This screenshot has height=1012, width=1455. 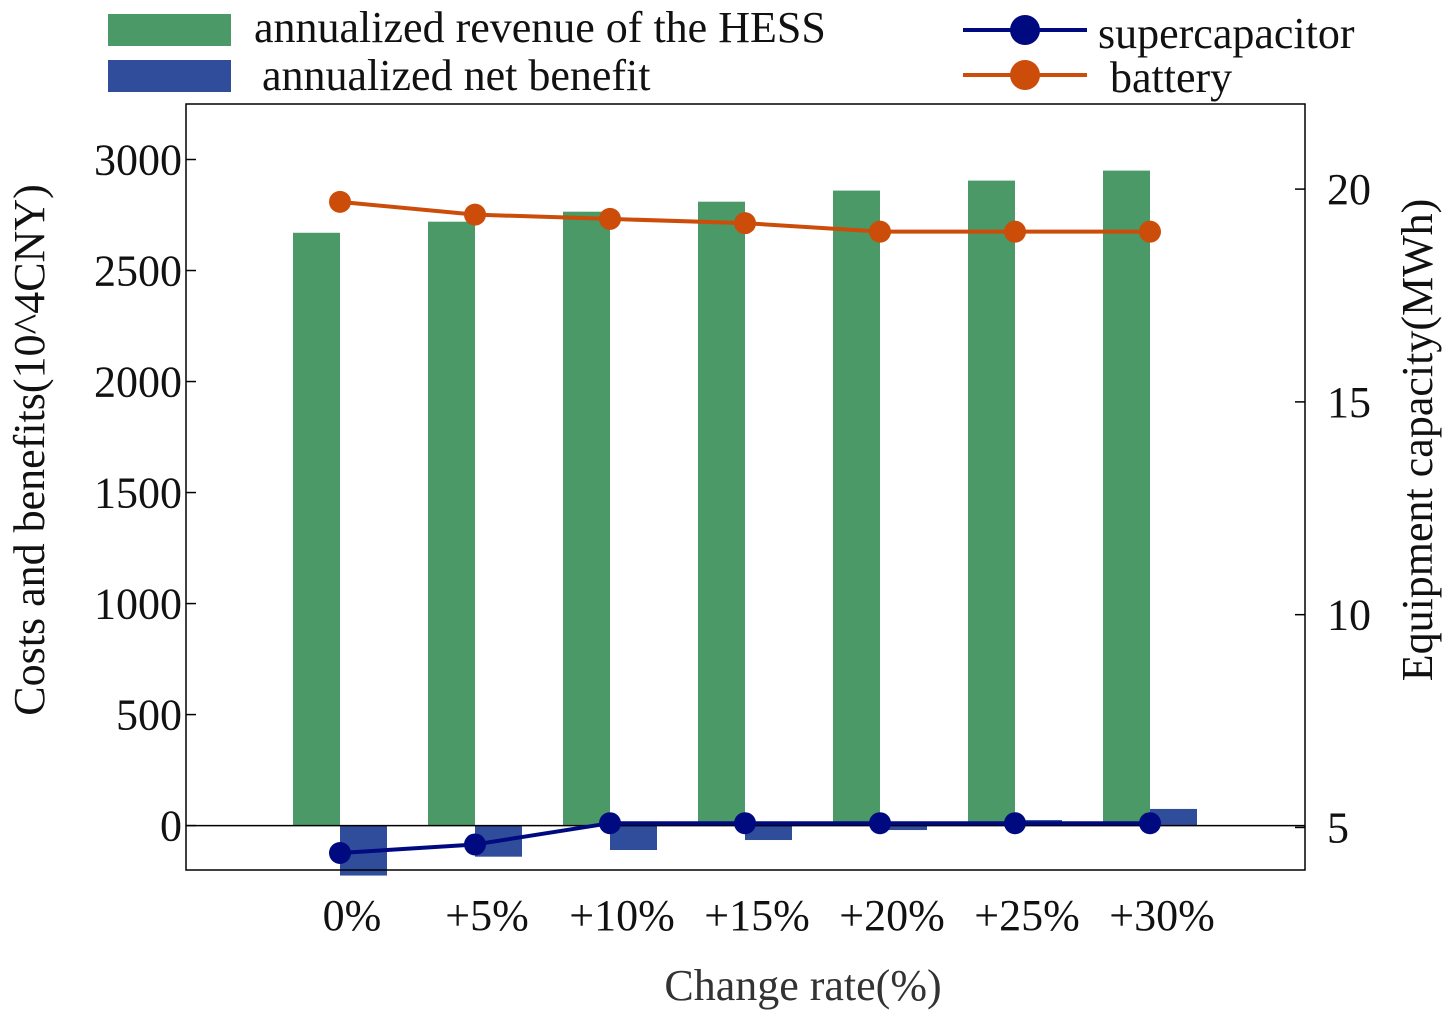 What do you see at coordinates (352, 915) in the screenshot?
I see `x-tick-label: 0%` at bounding box center [352, 915].